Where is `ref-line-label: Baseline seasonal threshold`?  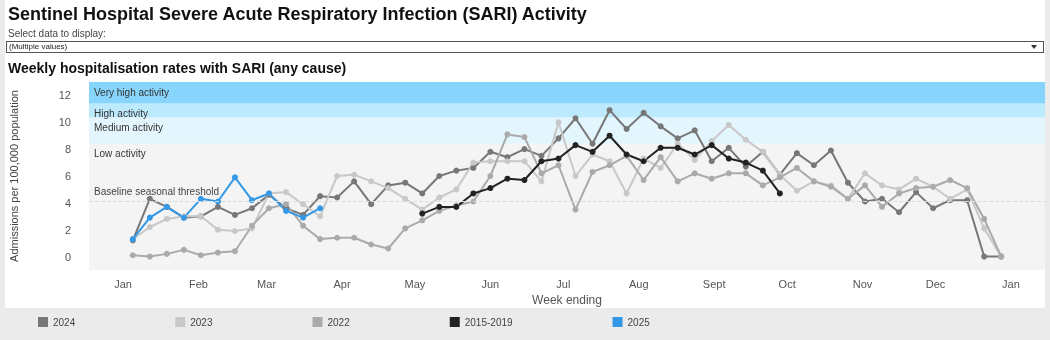
ref-line-label: Baseline seasonal threshold is located at coordinates (157, 192).